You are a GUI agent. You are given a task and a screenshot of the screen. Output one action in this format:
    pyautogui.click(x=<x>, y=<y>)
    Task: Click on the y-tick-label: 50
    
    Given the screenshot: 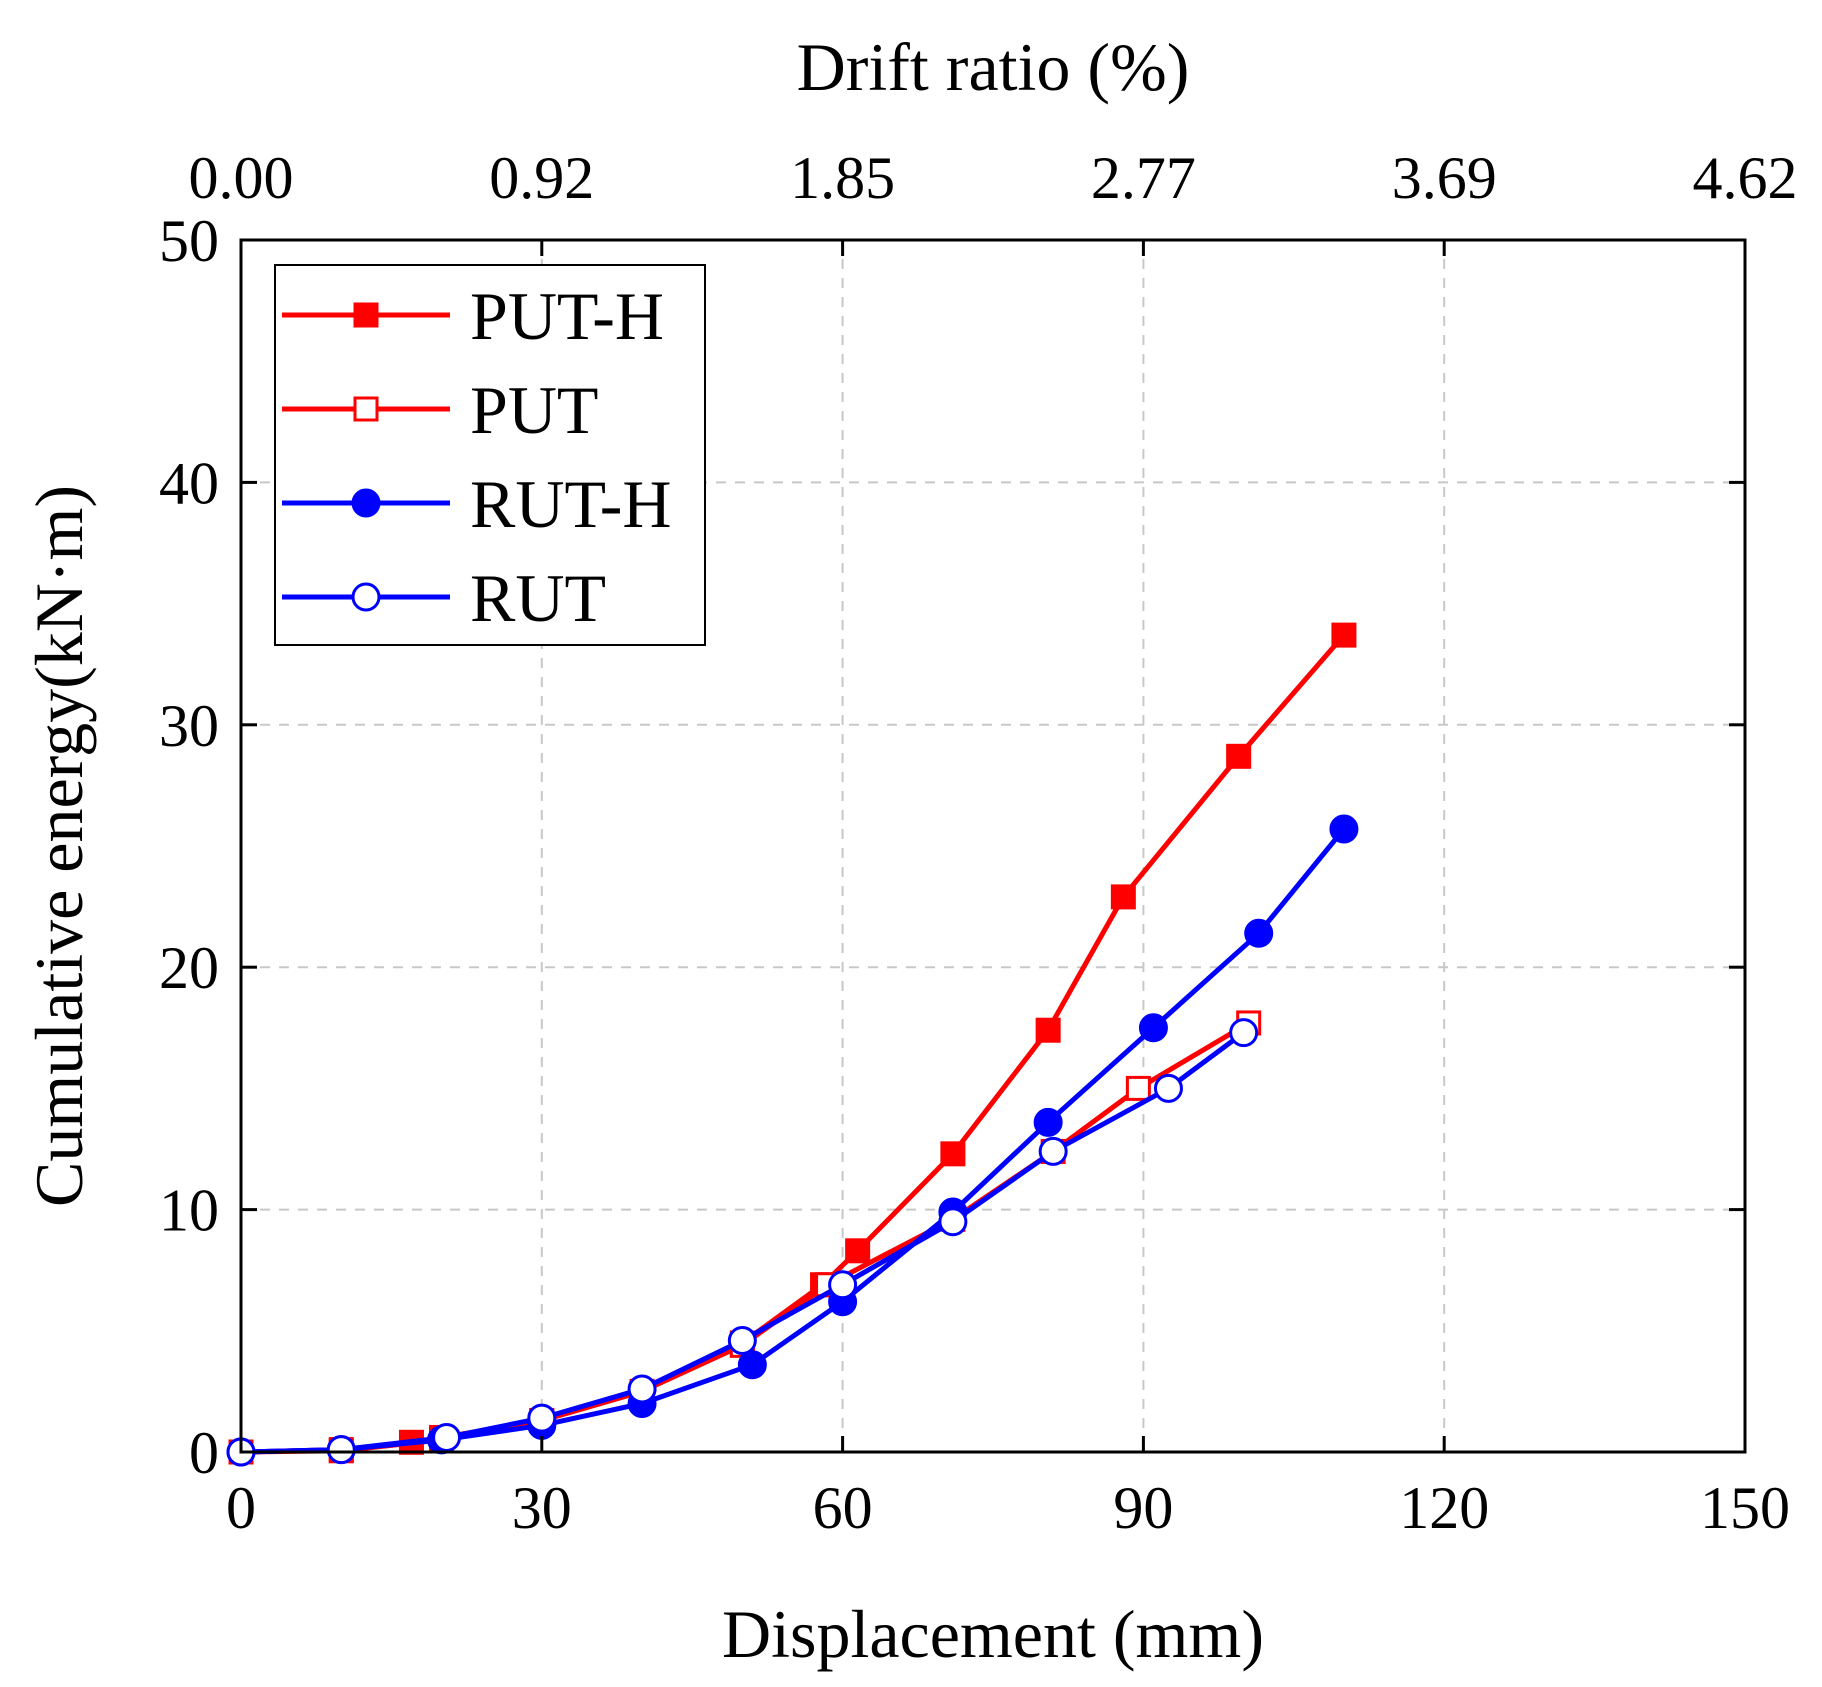 What is the action you would take?
    pyautogui.click(x=189, y=241)
    